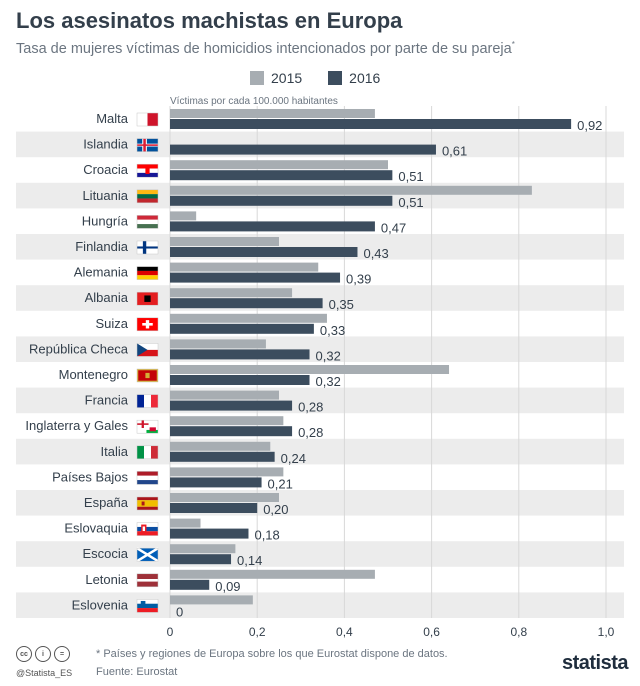  I want to click on category-label: Letonia, so click(106, 579).